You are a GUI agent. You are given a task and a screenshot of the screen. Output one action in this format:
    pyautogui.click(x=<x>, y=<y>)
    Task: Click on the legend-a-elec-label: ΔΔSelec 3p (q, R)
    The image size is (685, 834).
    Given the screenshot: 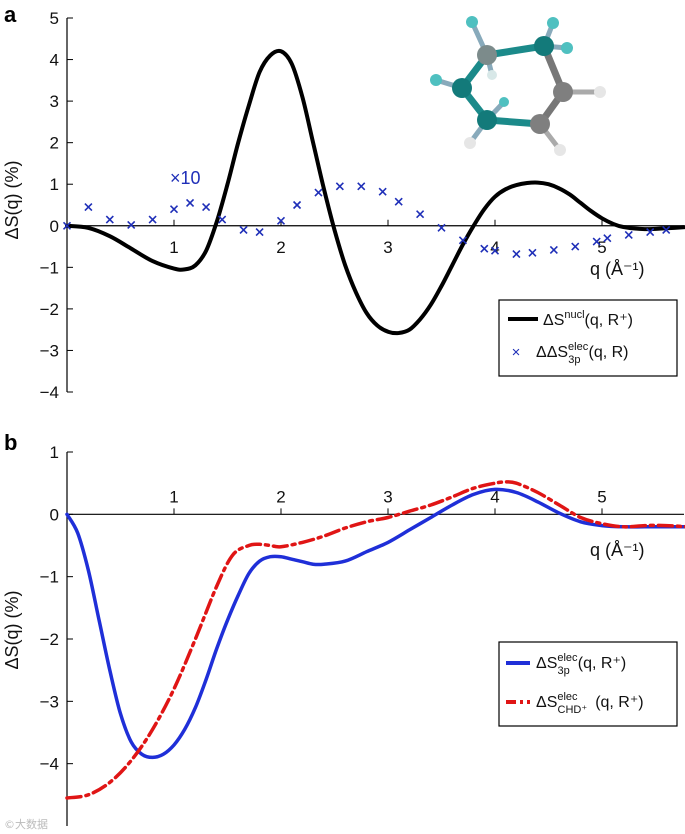 What is the action you would take?
    pyautogui.click(x=582, y=353)
    